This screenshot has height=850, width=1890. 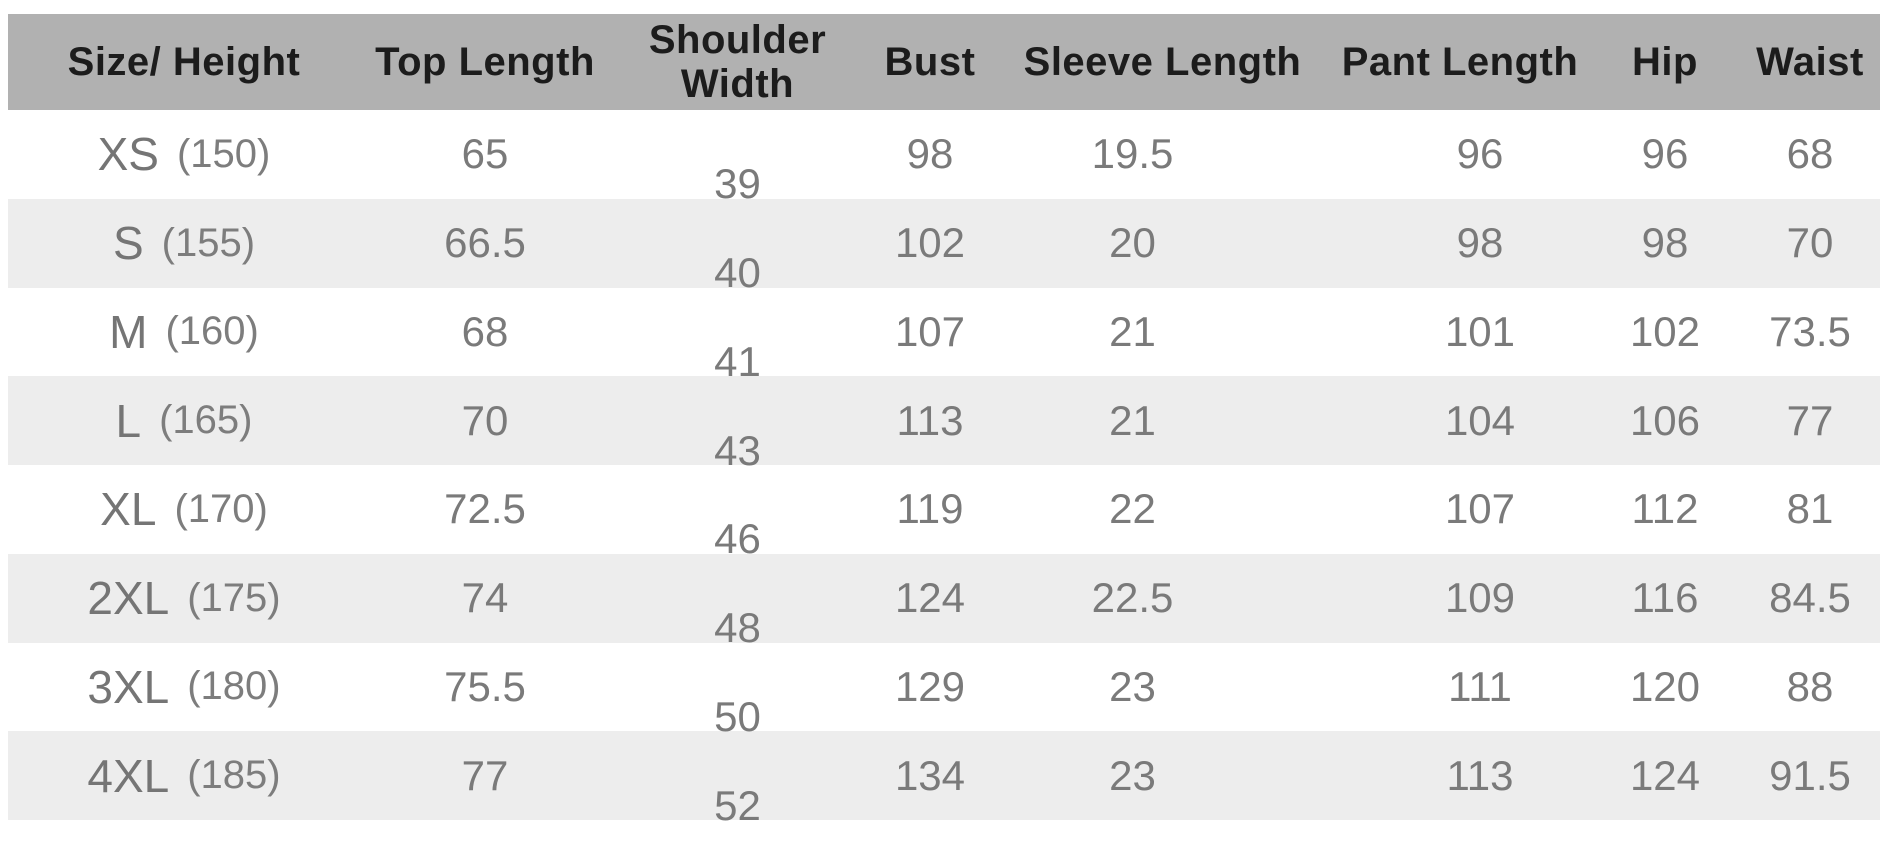 What do you see at coordinates (128, 154) in the screenshot?
I see `size-code: XS` at bounding box center [128, 154].